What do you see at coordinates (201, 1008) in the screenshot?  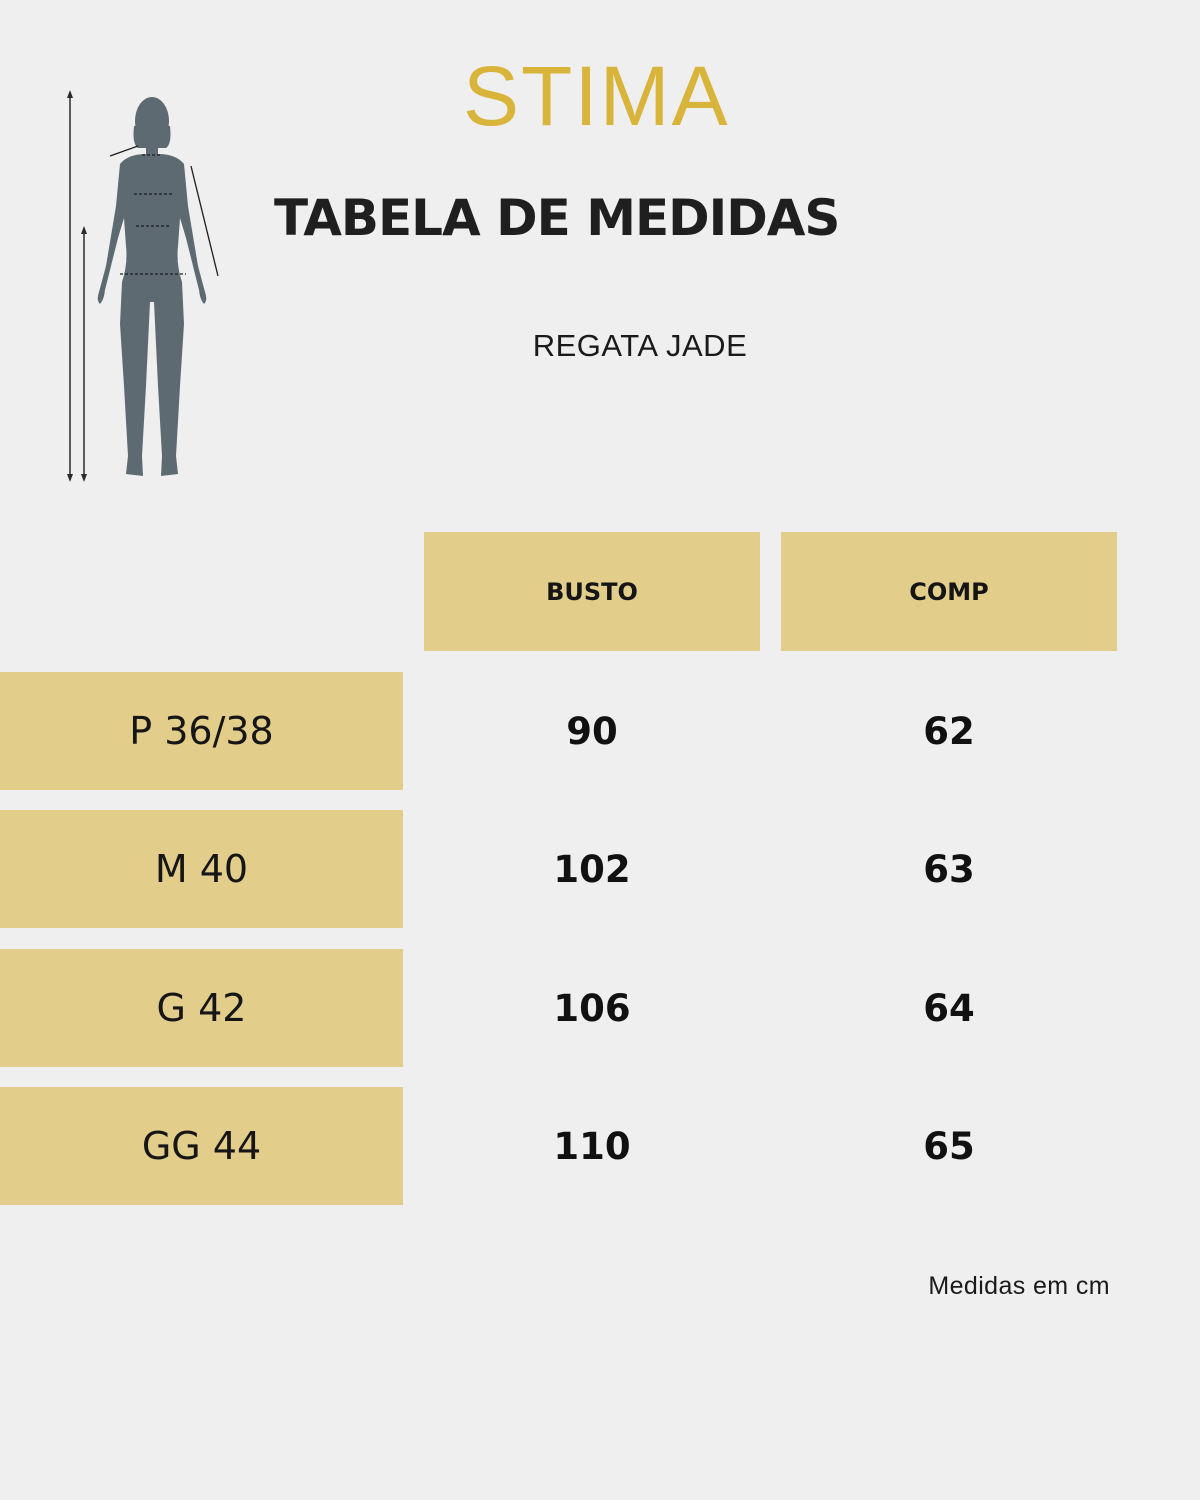 I see `size-label-g: G 42` at bounding box center [201, 1008].